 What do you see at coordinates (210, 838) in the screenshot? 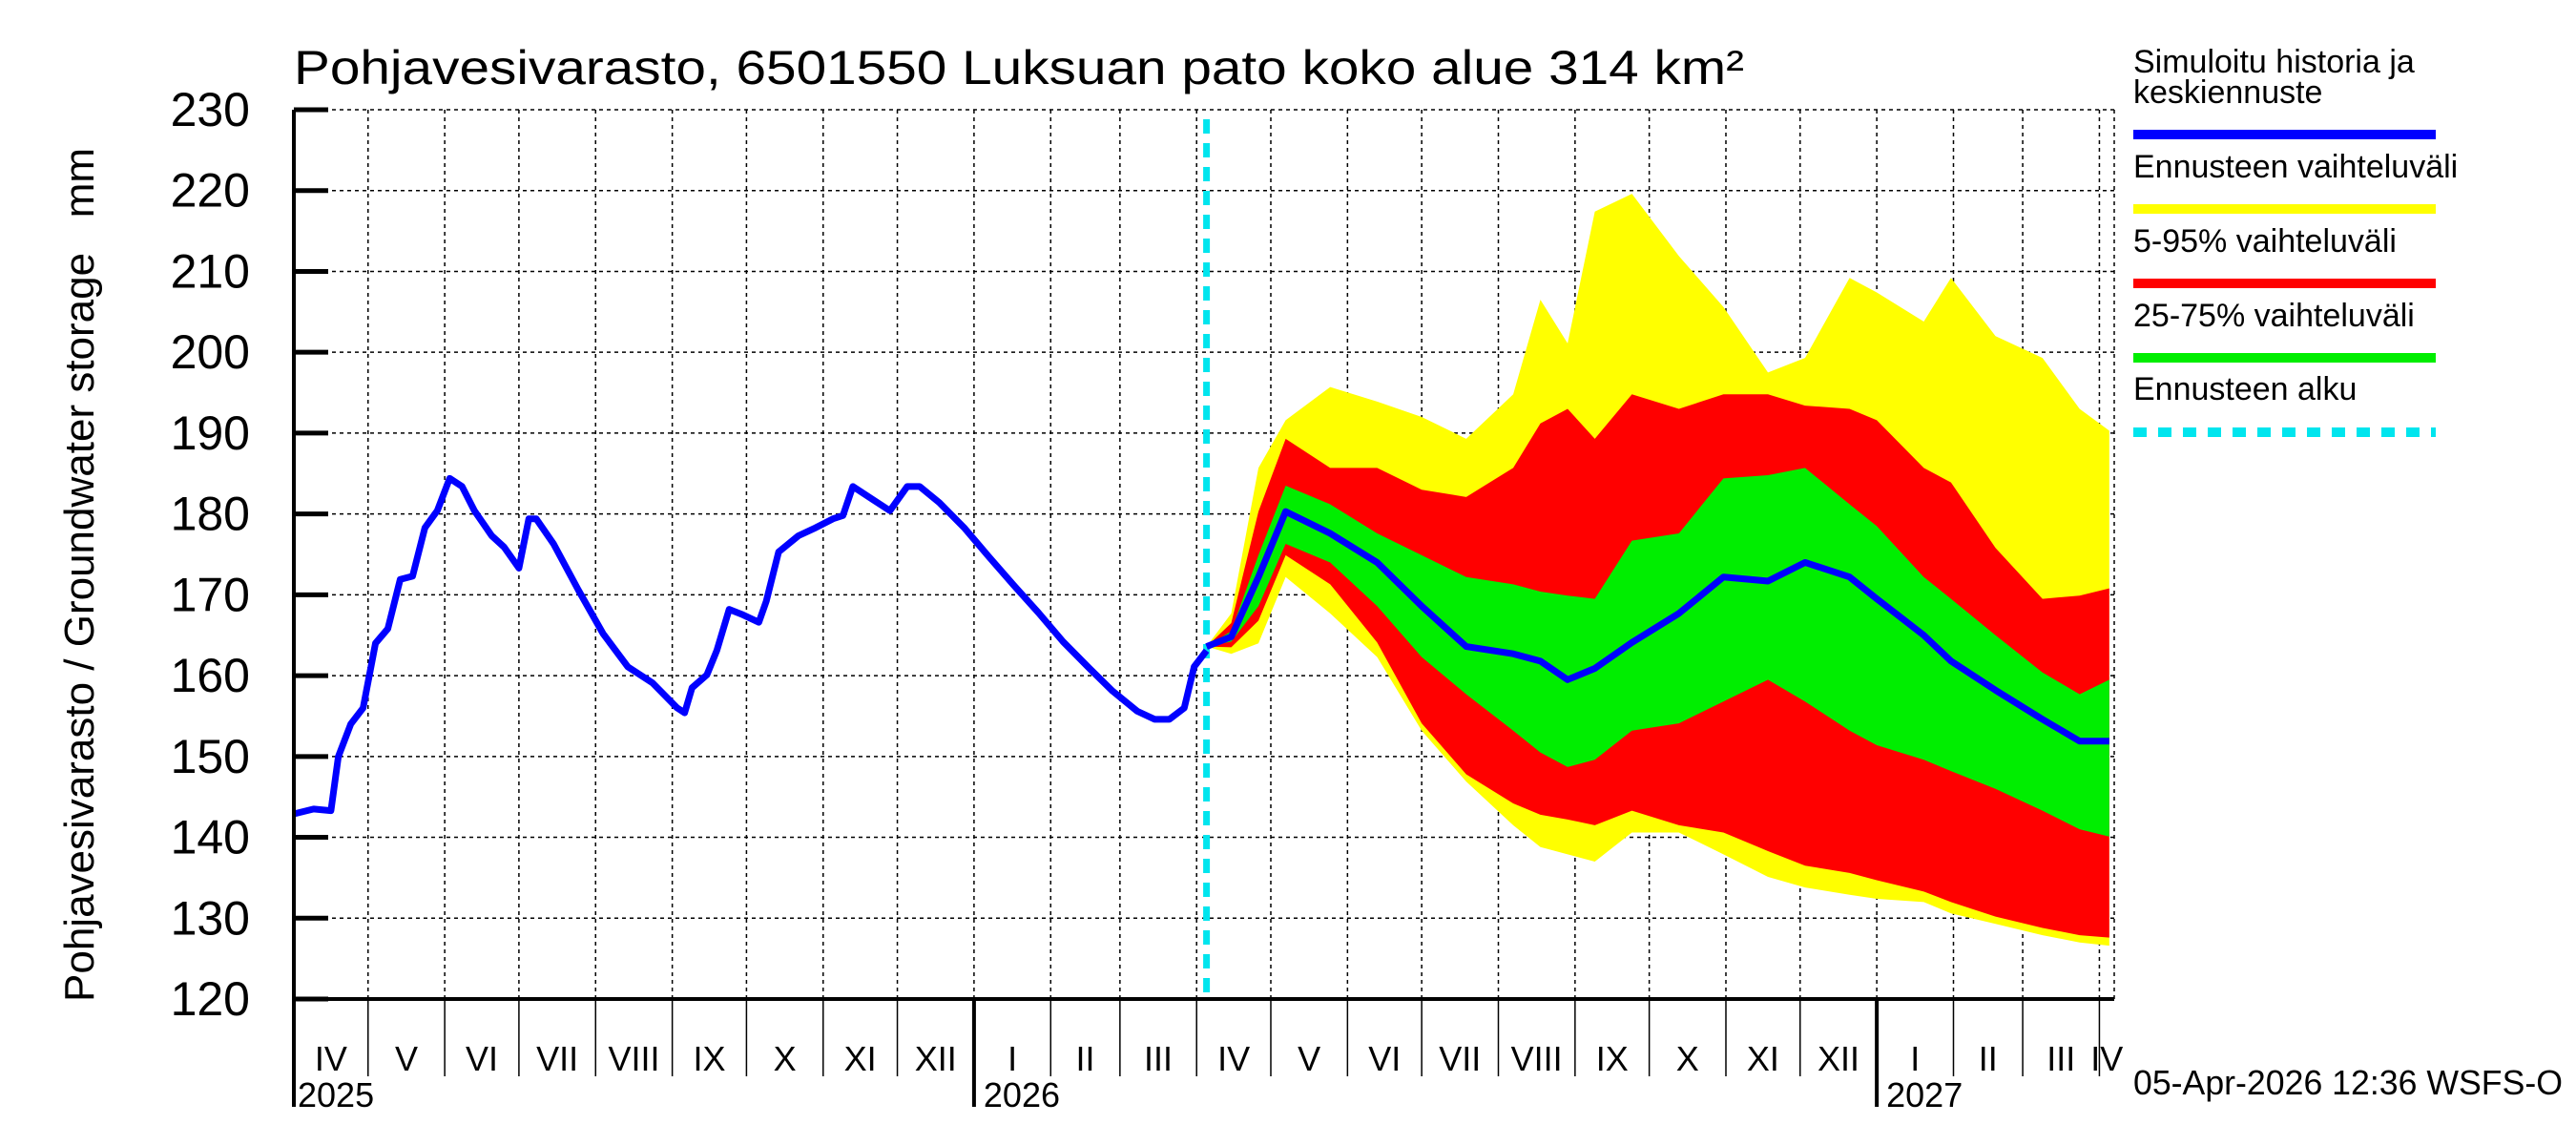
I see `y-tick-label: 140` at bounding box center [210, 838].